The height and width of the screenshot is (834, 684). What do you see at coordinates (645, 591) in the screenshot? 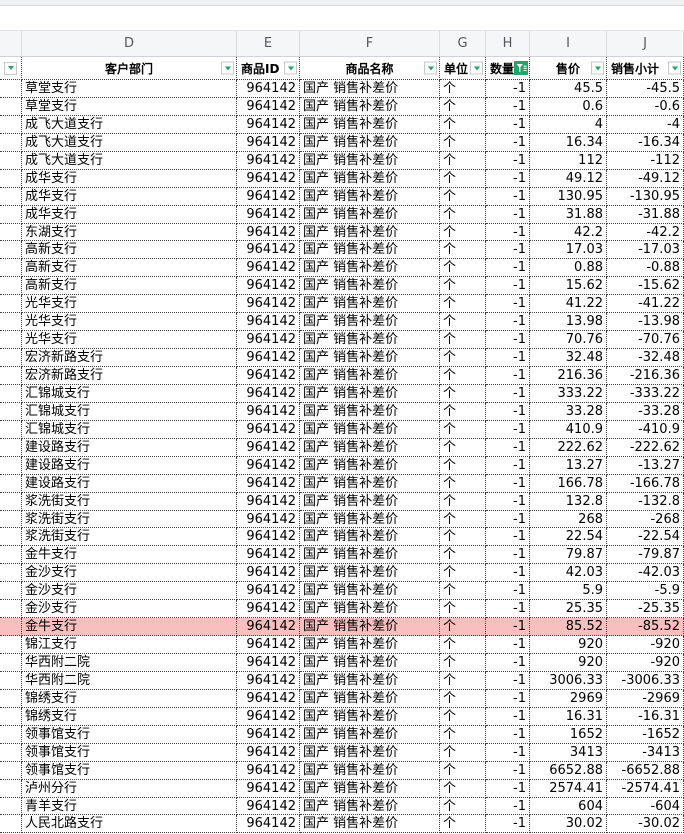
I see `cell-subtotal: -5.9` at bounding box center [645, 591].